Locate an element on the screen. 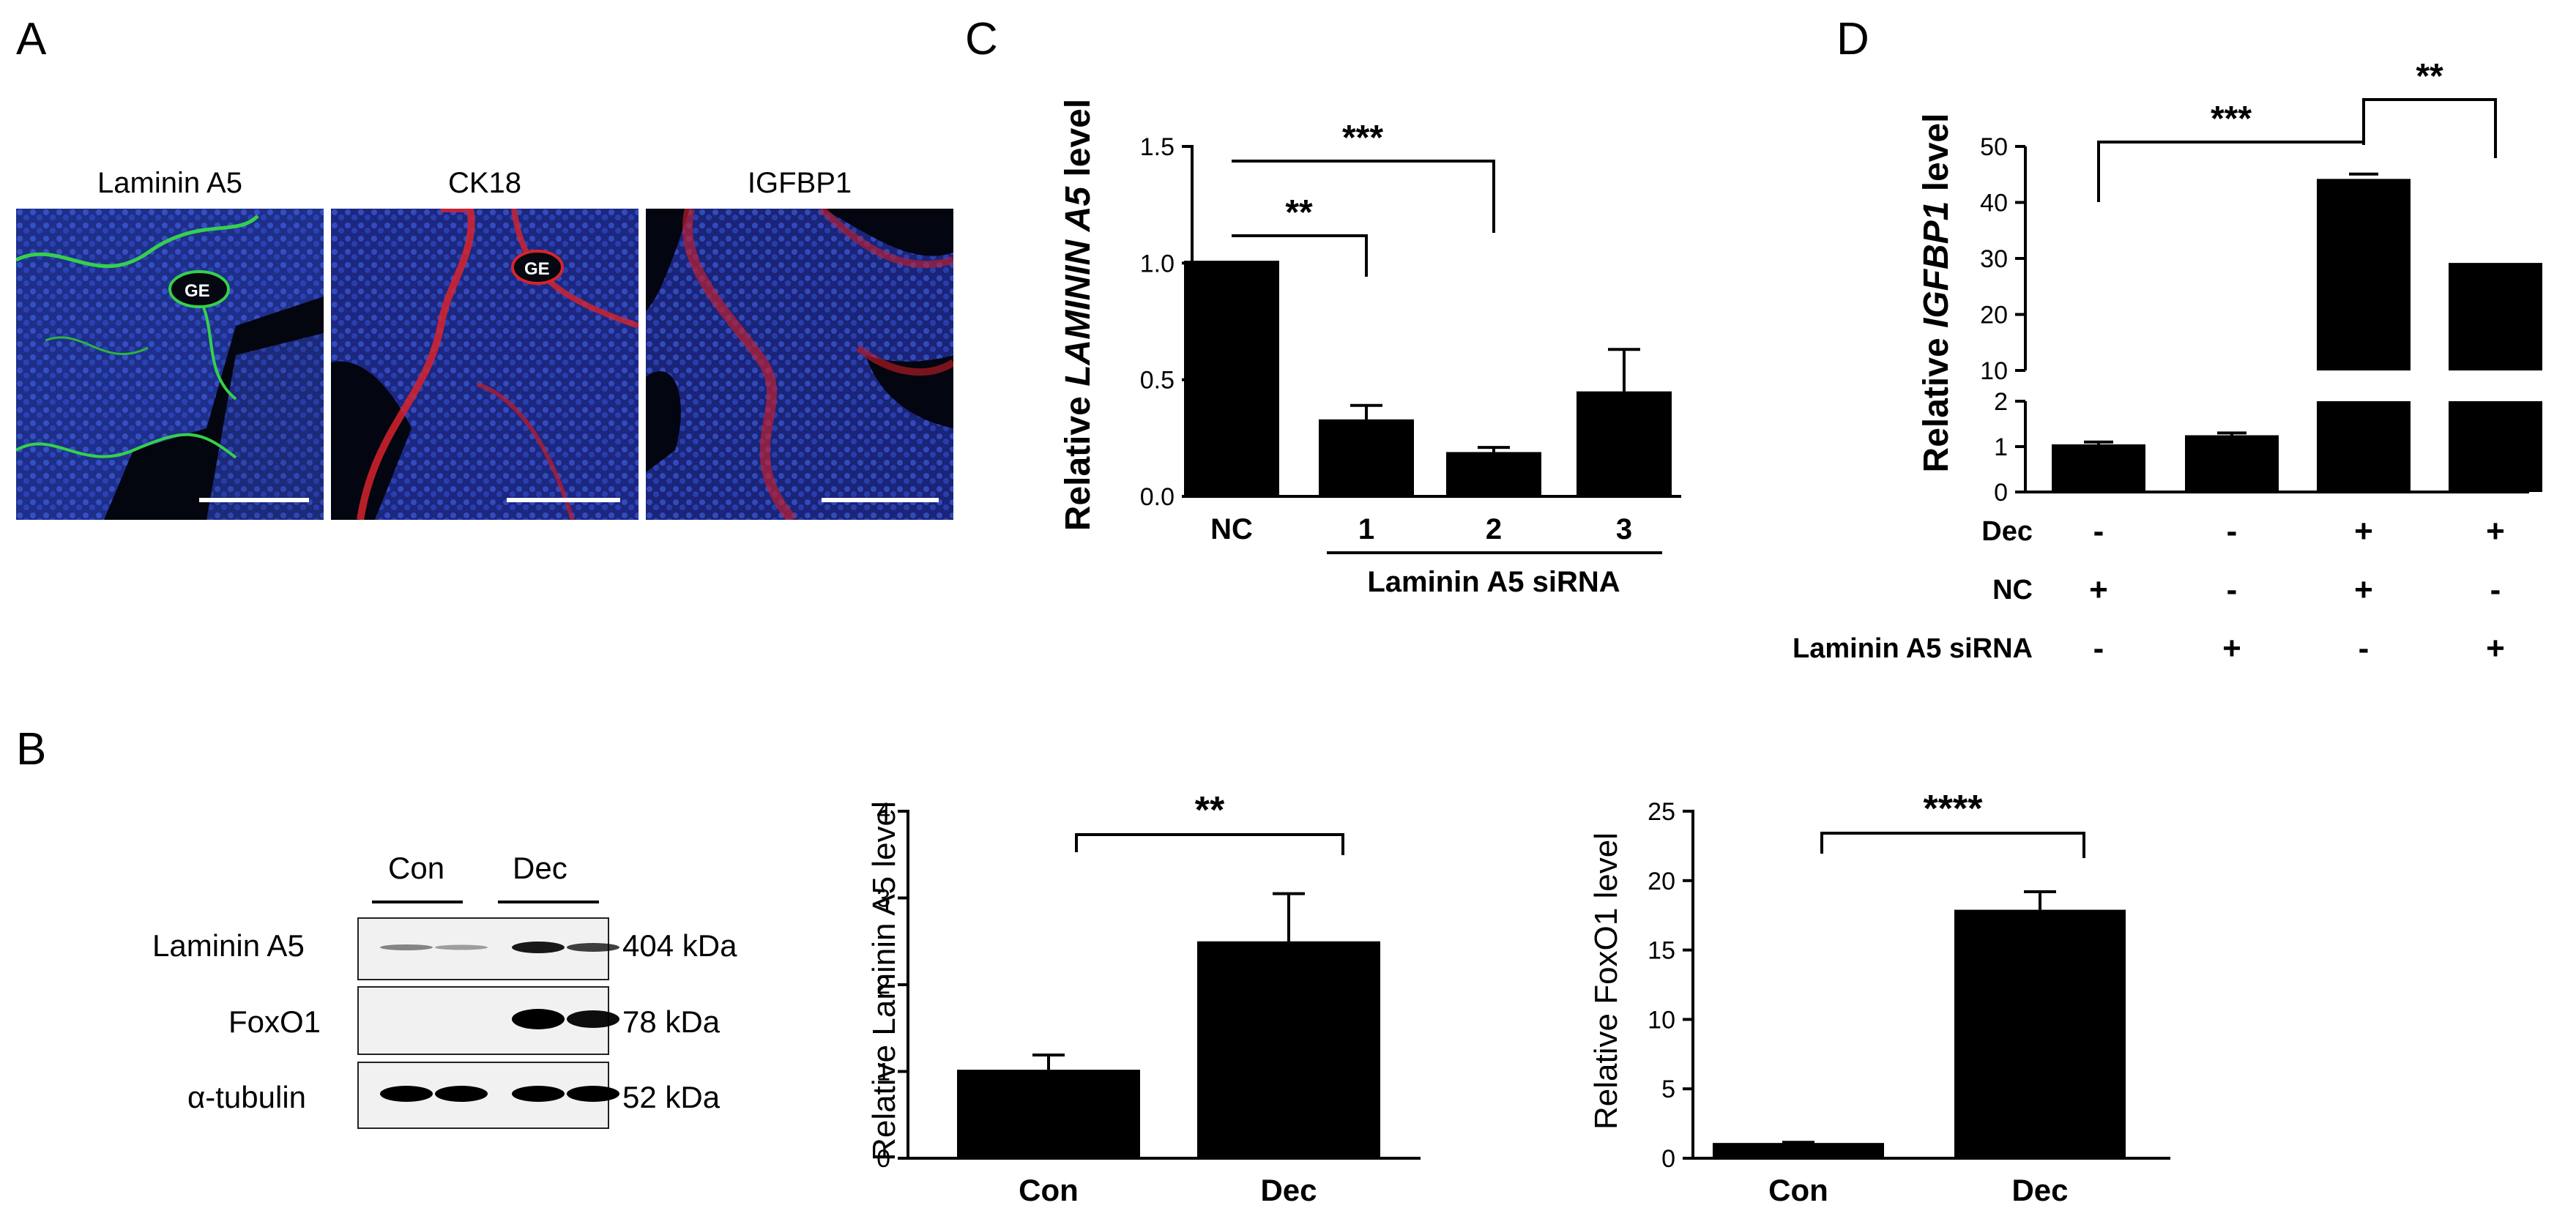 This screenshot has width=2576, height=1219. xtick-label-C-2: 2 is located at coordinates (1494, 529).